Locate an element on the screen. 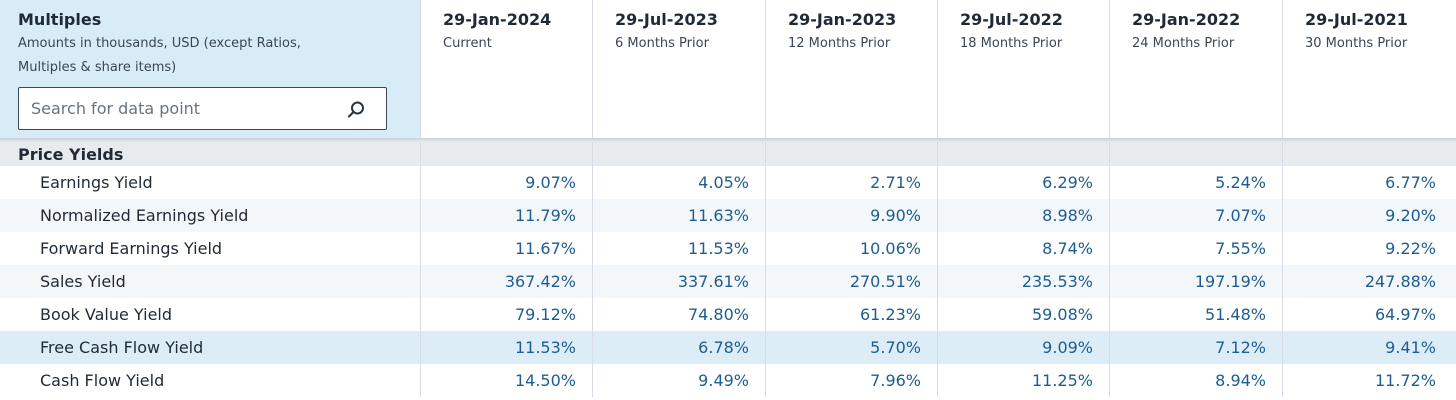 The image size is (1456, 400). column-date: 29-Jan-2023 is located at coordinates (842, 19).